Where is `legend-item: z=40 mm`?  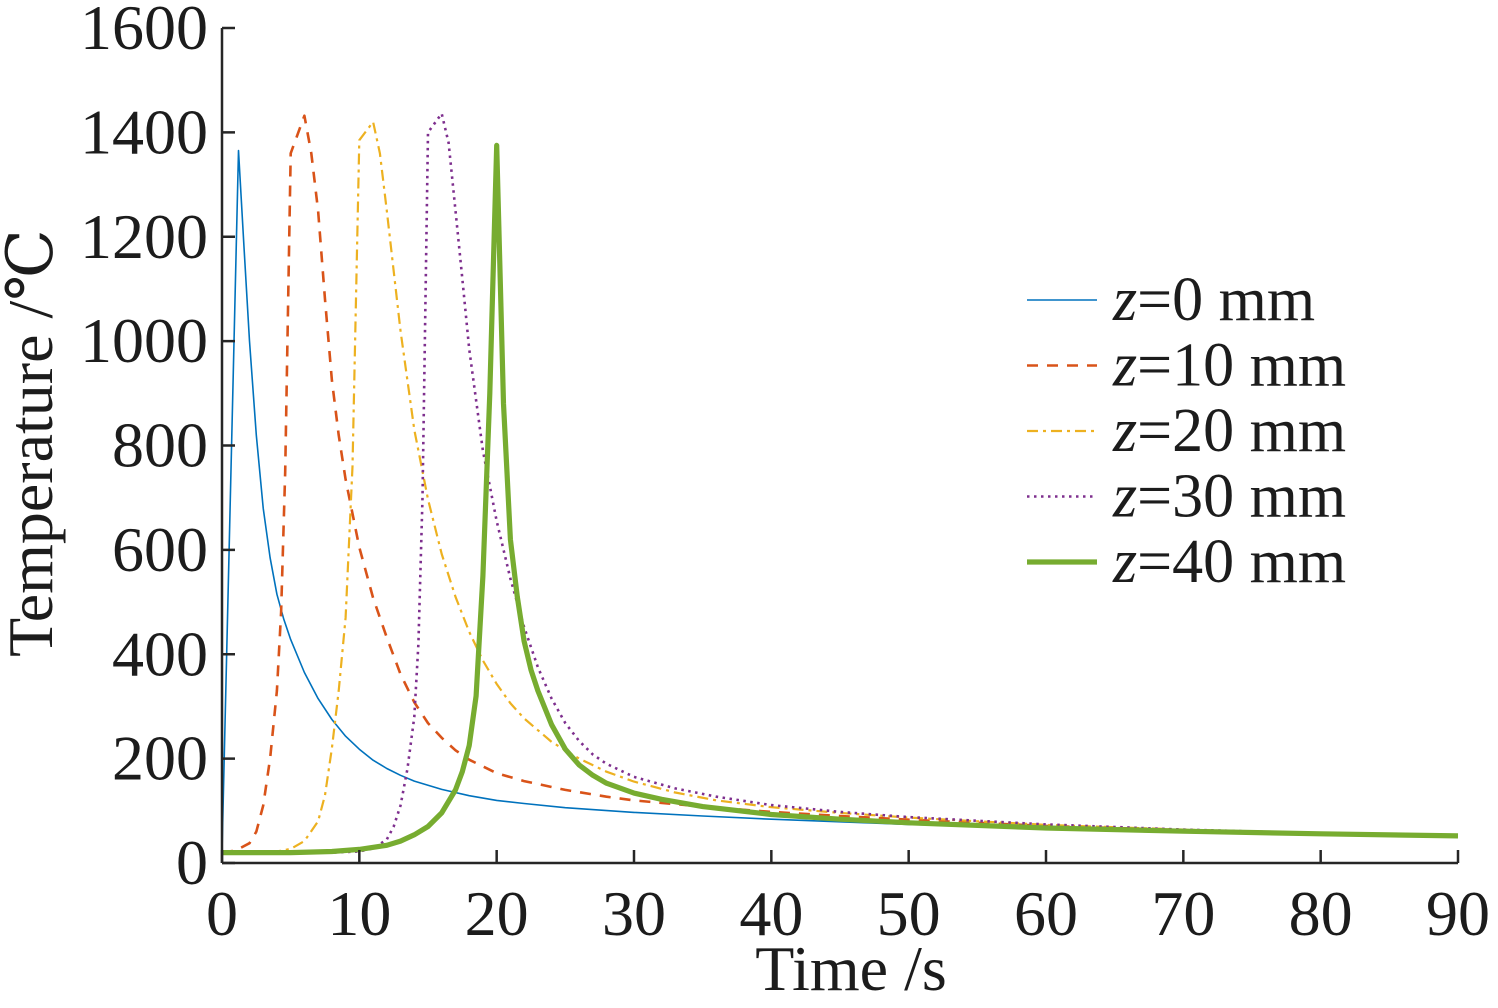
legend-item: z=40 mm is located at coordinates (1186, 562).